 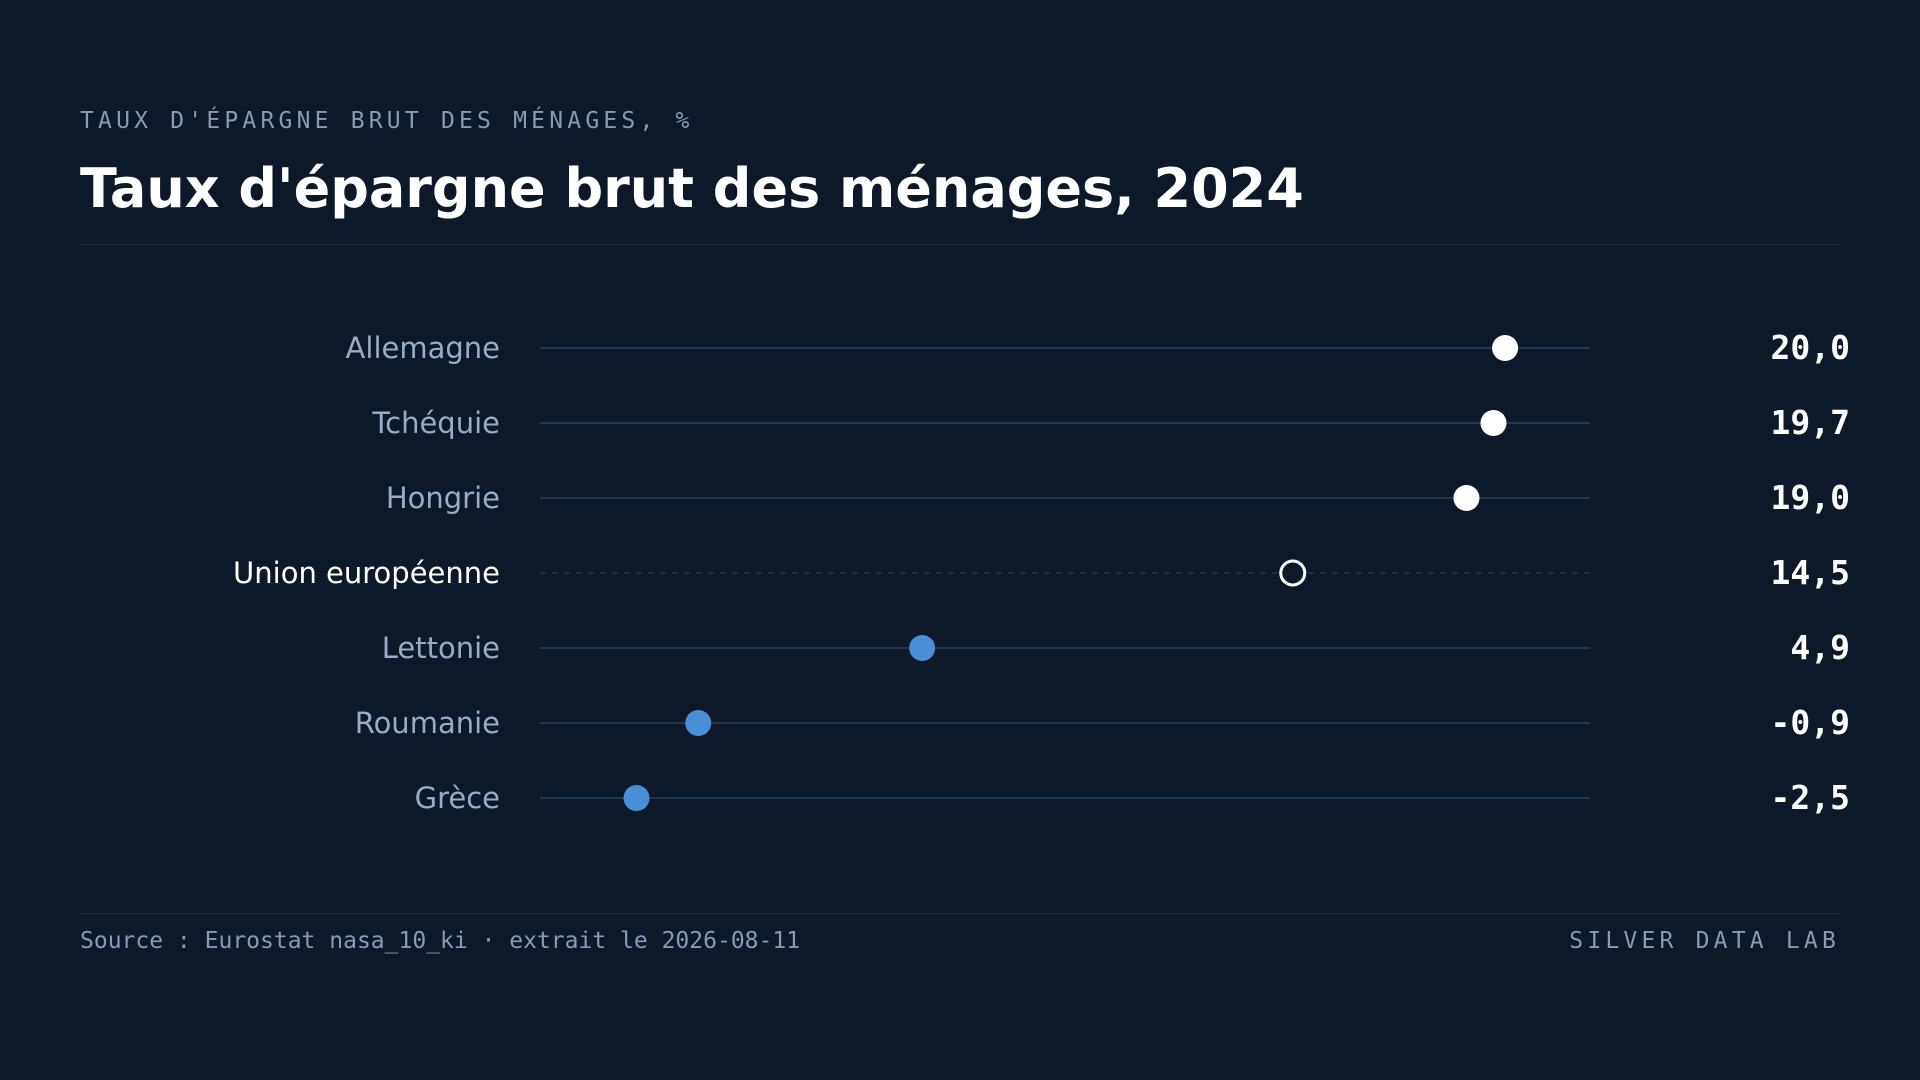 What do you see at coordinates (692, 188) in the screenshot?
I see `chart-title: Taux d'épargne brut des ménages, 2024` at bounding box center [692, 188].